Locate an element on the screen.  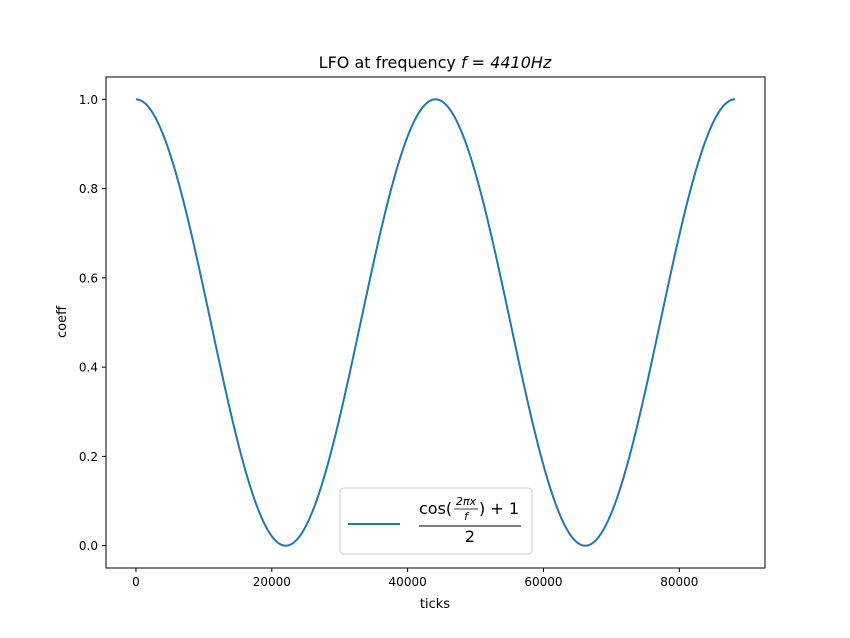
y-tick-label: 0.2 is located at coordinates (88, 457).